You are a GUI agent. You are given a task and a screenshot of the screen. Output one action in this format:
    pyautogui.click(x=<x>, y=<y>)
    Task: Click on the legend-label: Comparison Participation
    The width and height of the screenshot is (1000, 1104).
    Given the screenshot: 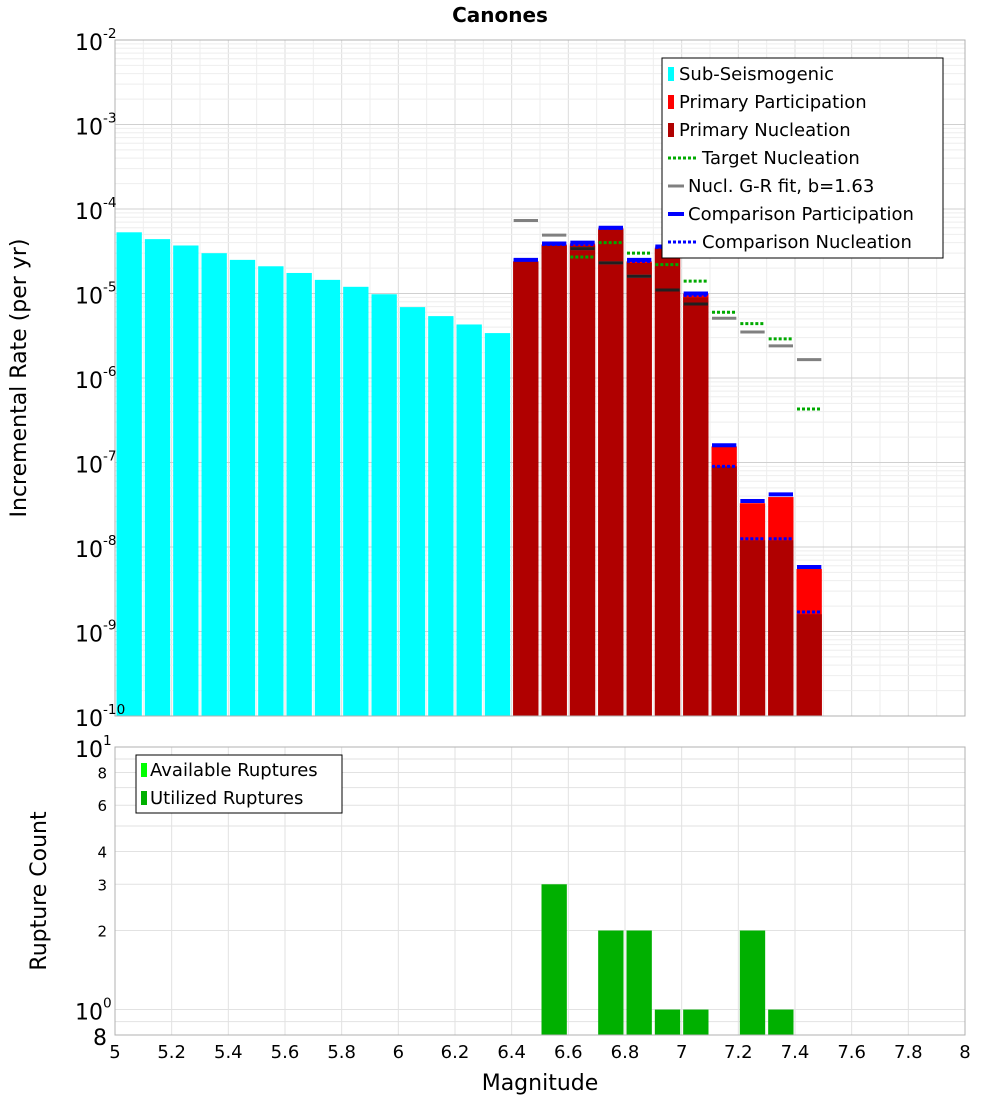 What is the action you would take?
    pyautogui.click(x=801, y=214)
    